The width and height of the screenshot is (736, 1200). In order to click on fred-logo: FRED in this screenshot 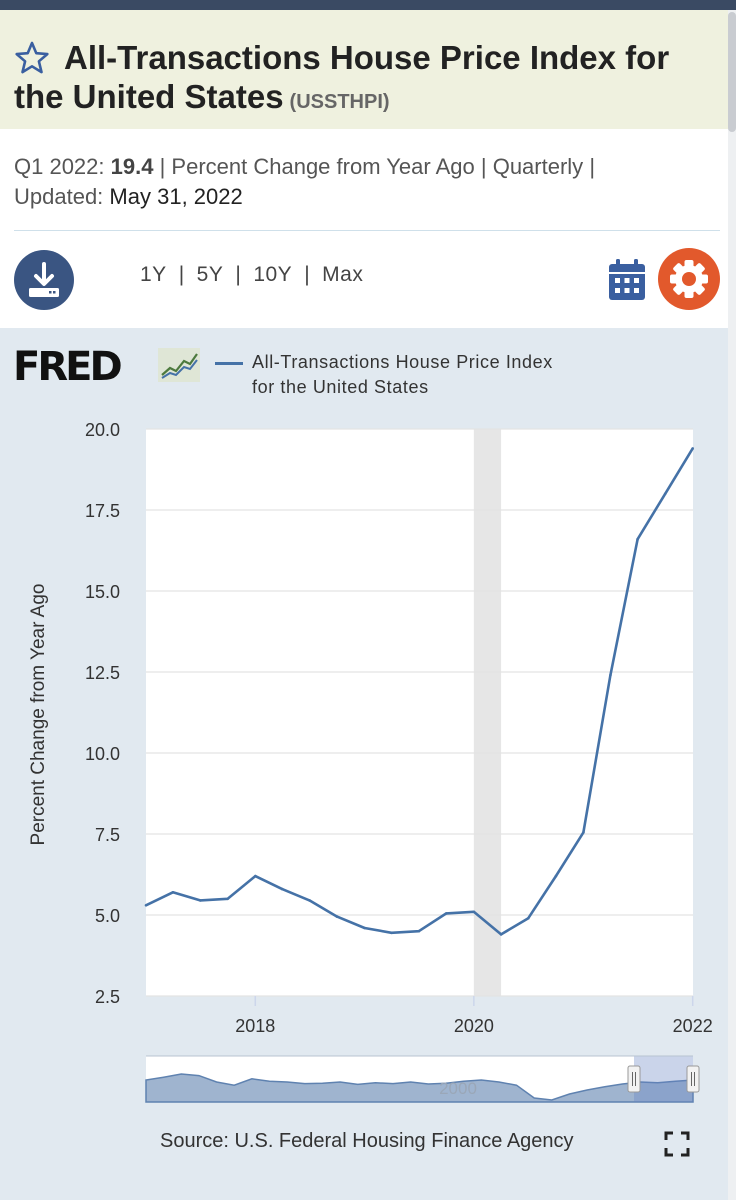, I will do `click(68, 367)`.